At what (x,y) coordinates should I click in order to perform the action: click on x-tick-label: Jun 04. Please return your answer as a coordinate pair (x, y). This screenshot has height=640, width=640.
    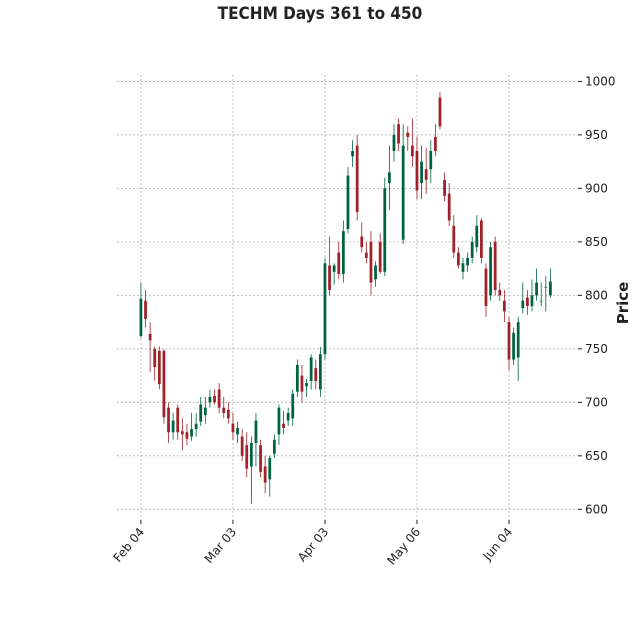
    Looking at the image, I should click on (498, 544).